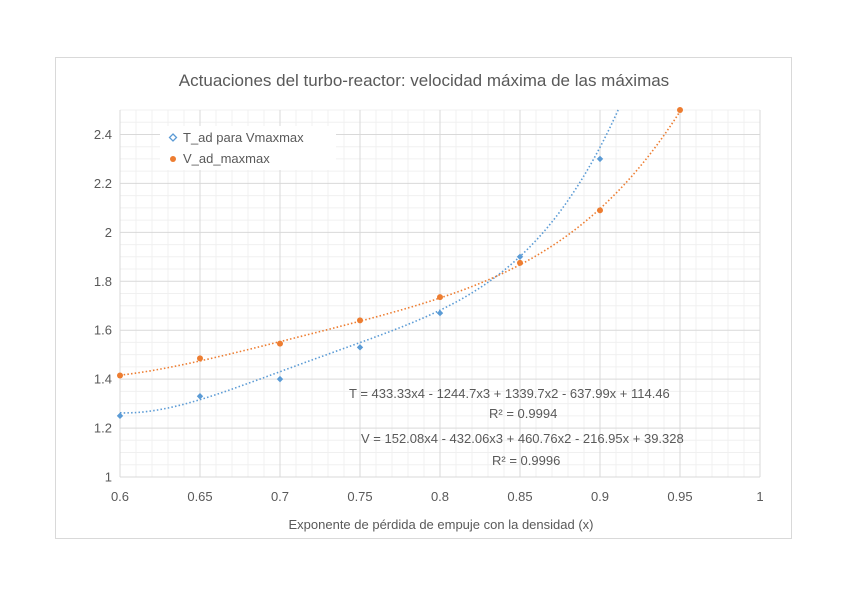 This screenshot has width=848, height=599. Describe the element at coordinates (108, 477) in the screenshot. I see `y-tick-label: 1` at that location.